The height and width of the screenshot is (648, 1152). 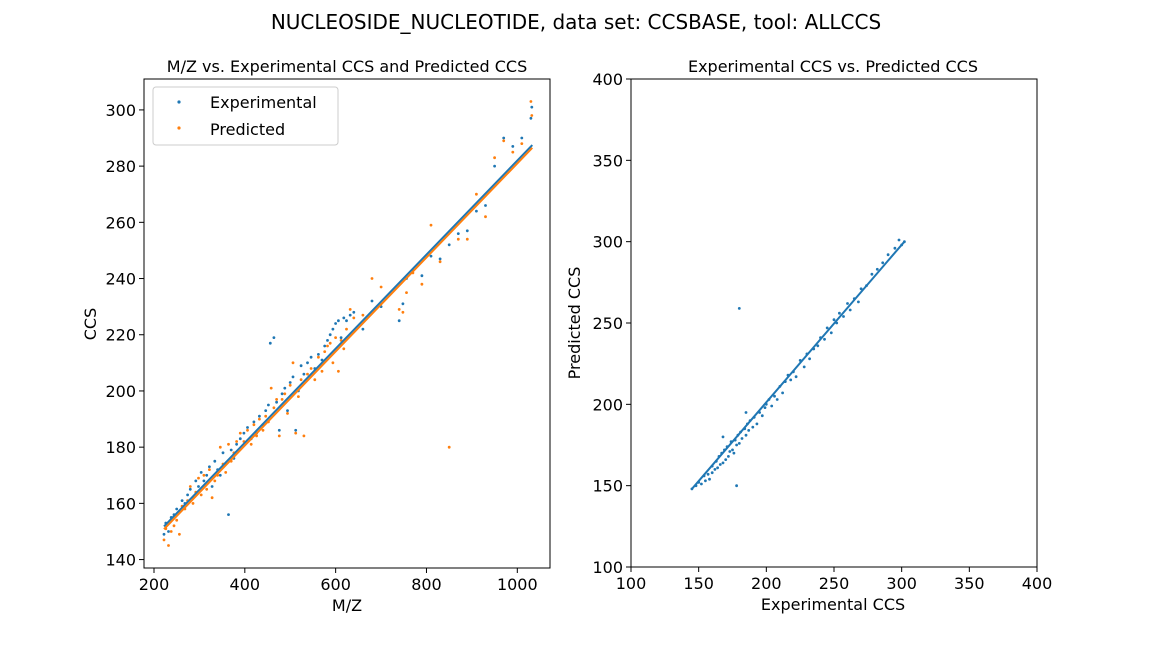 I want to click on left-y-tick-label: 140, so click(x=120, y=560).